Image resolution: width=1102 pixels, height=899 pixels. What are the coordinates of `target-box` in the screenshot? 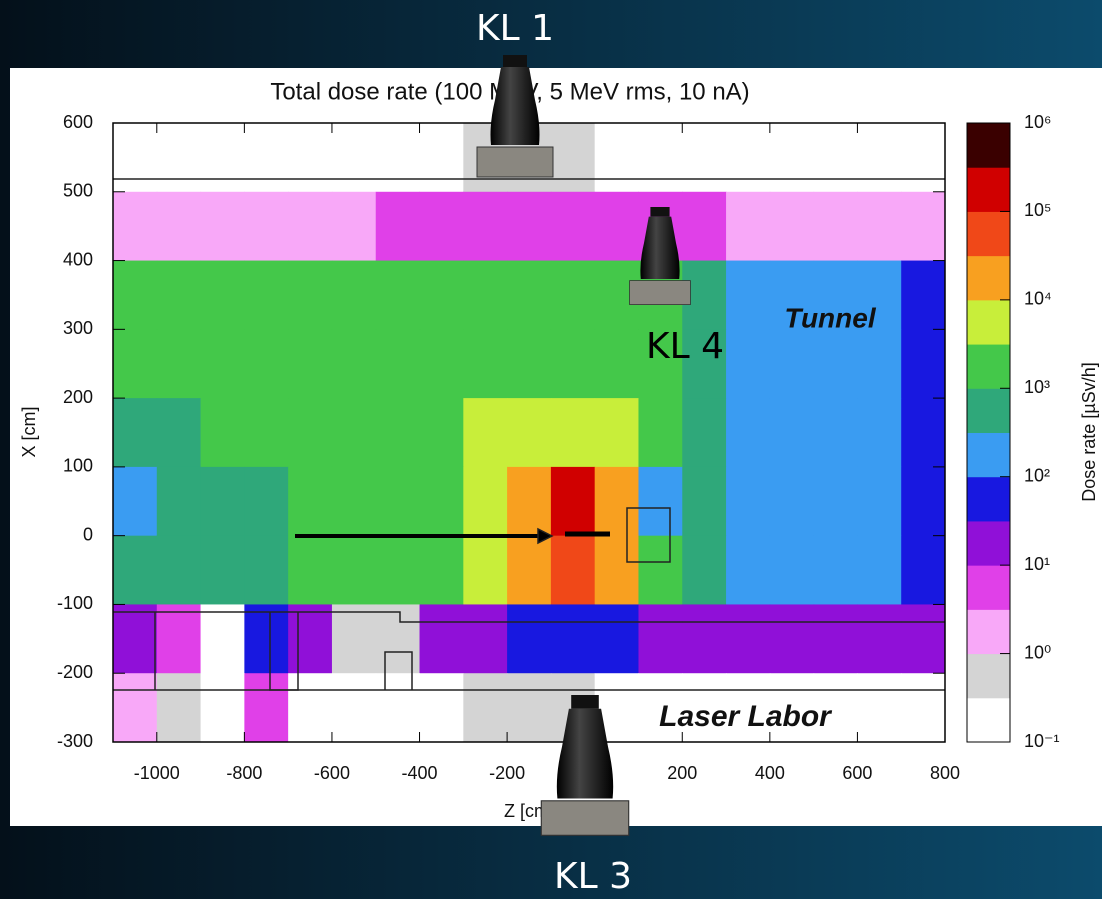 It's located at (648, 535).